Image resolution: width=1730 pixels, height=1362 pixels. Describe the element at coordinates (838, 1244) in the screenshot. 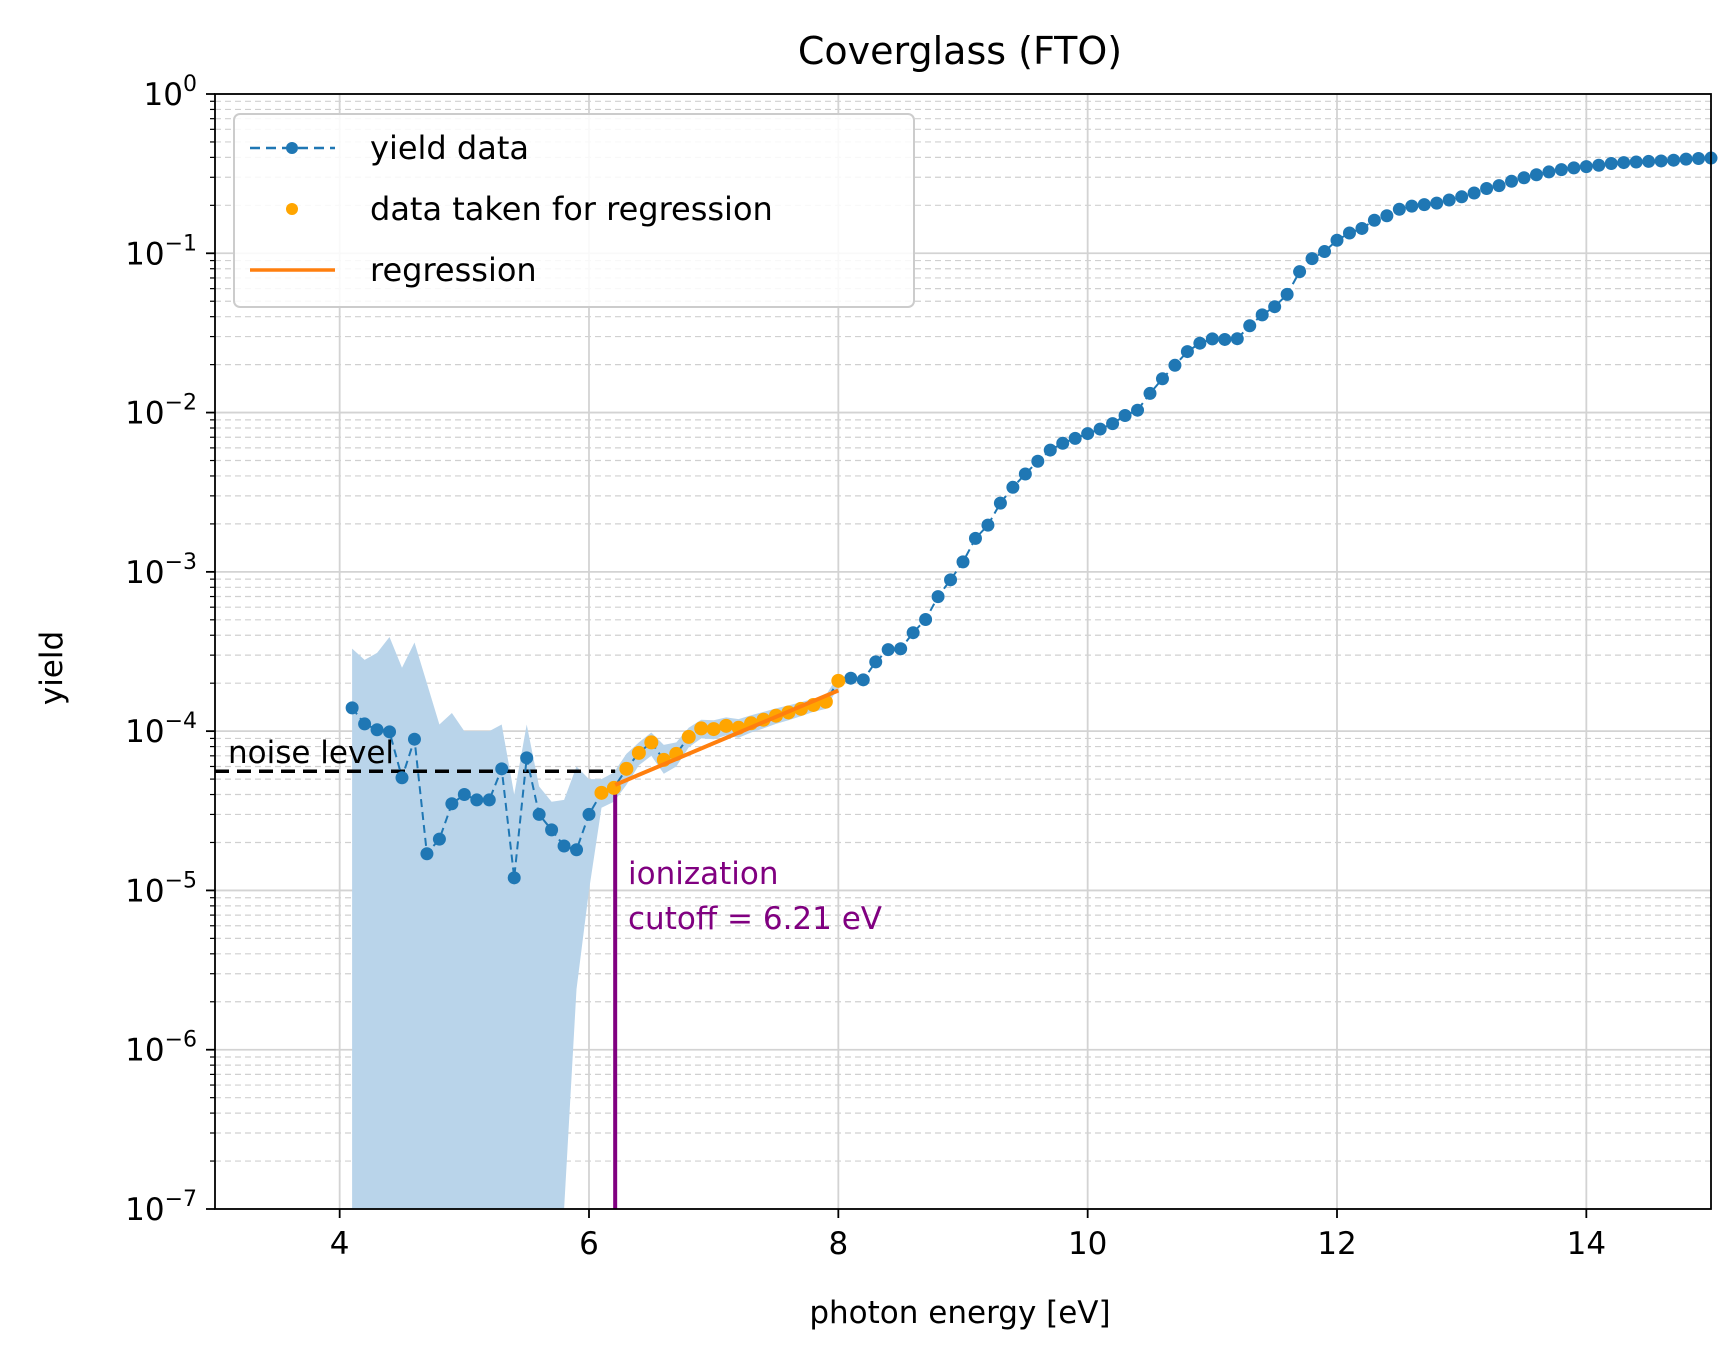

I see `x-tick-label: 8` at that location.